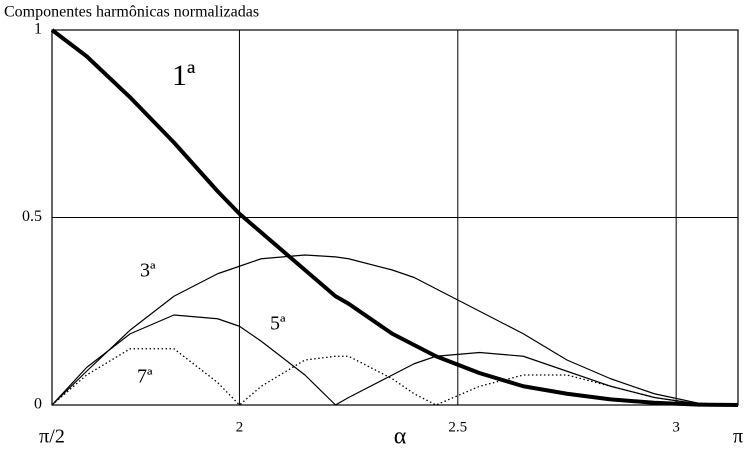 The width and height of the screenshot is (748, 454). Describe the element at coordinates (738, 437) in the screenshot. I see `x-tick-label: π` at that location.